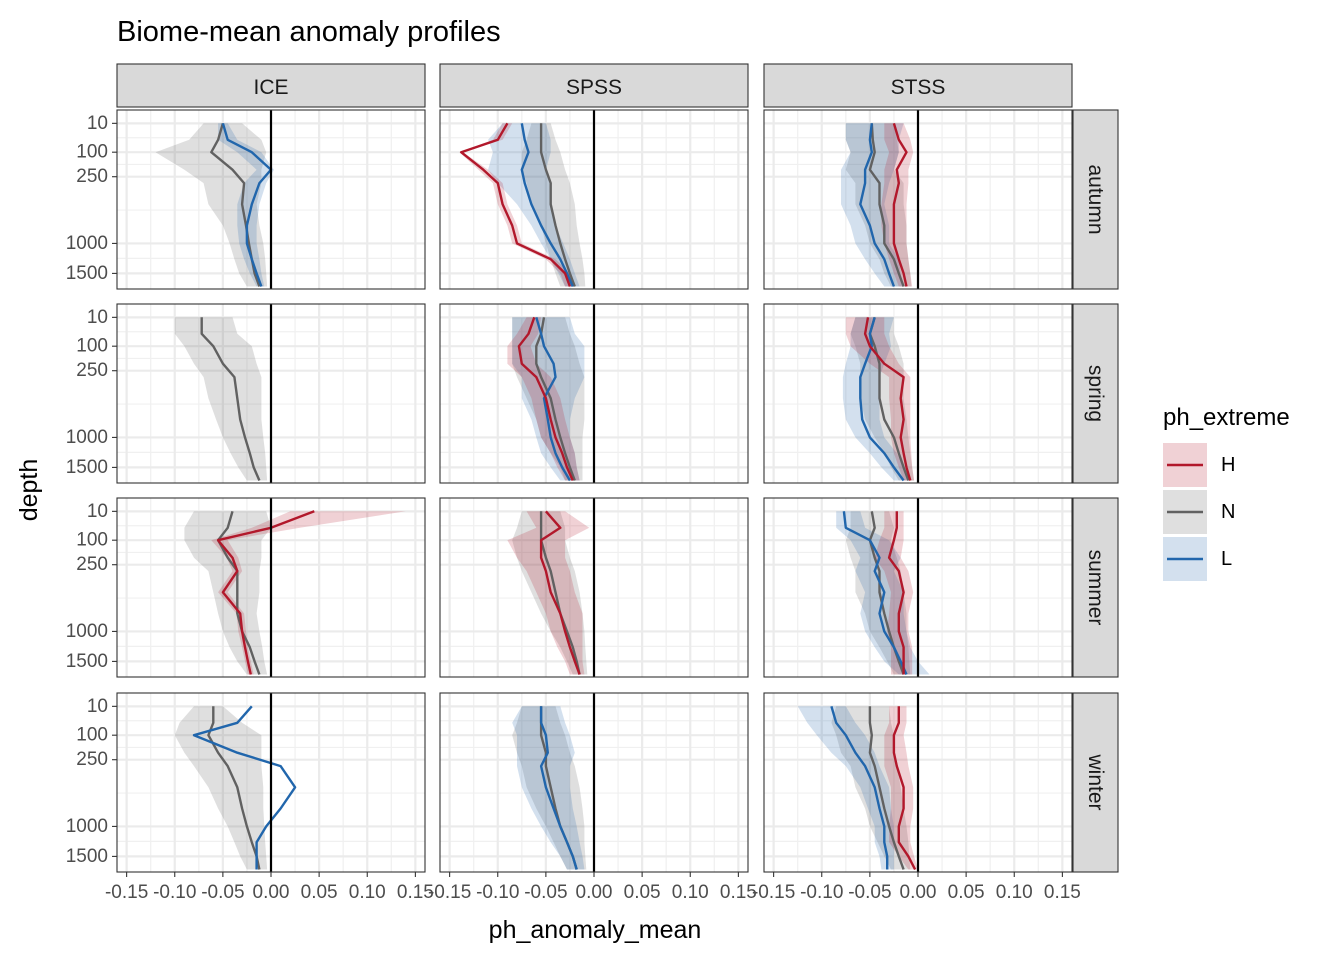 The image size is (1344, 960). Describe the element at coordinates (29, 490) in the screenshot. I see `y-axis-label: depth` at that location.